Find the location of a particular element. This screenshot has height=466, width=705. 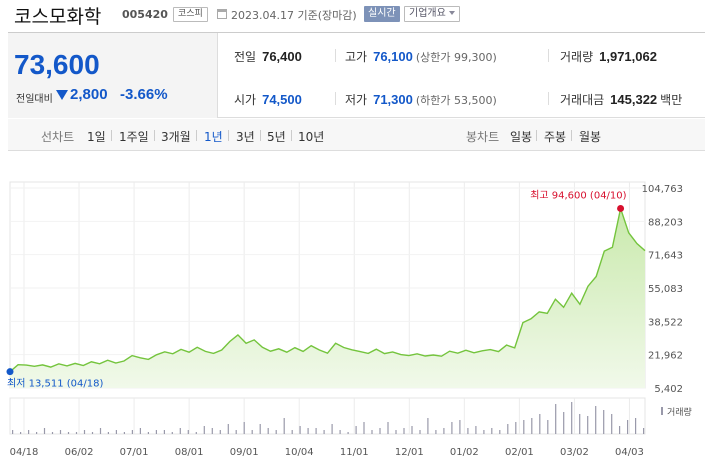

y-tick-label: 104,763 is located at coordinates (662, 189).